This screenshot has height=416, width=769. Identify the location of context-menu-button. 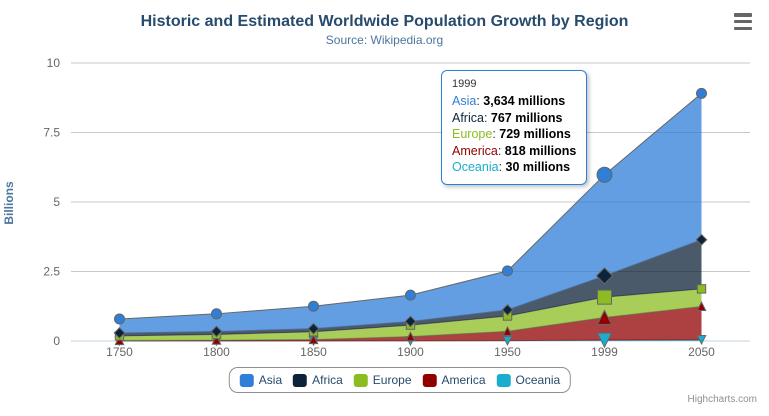
(743, 21).